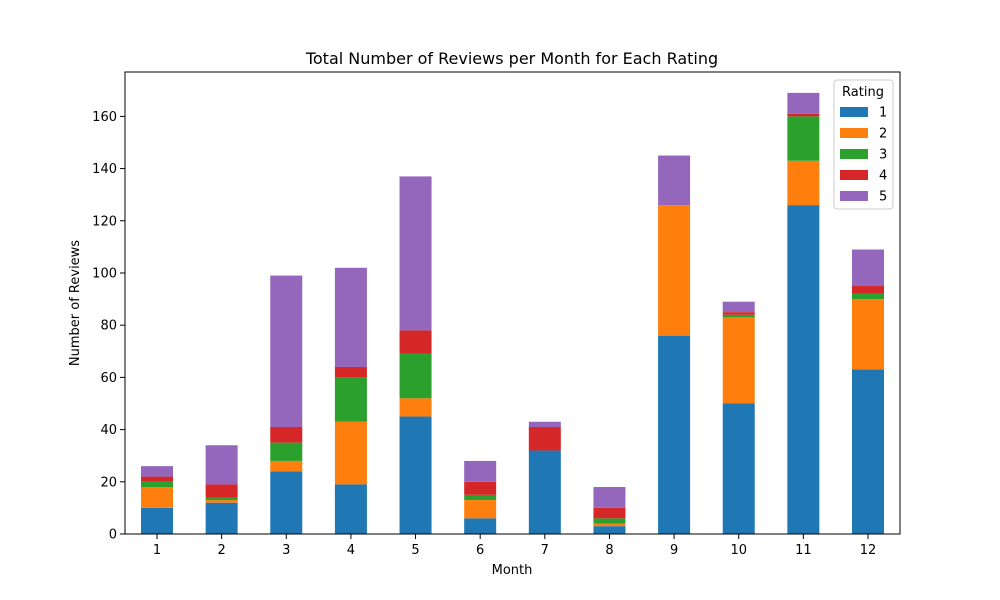 The width and height of the screenshot is (1000, 600). Describe the element at coordinates (104, 169) in the screenshot. I see `y-tick-label: 140` at that location.